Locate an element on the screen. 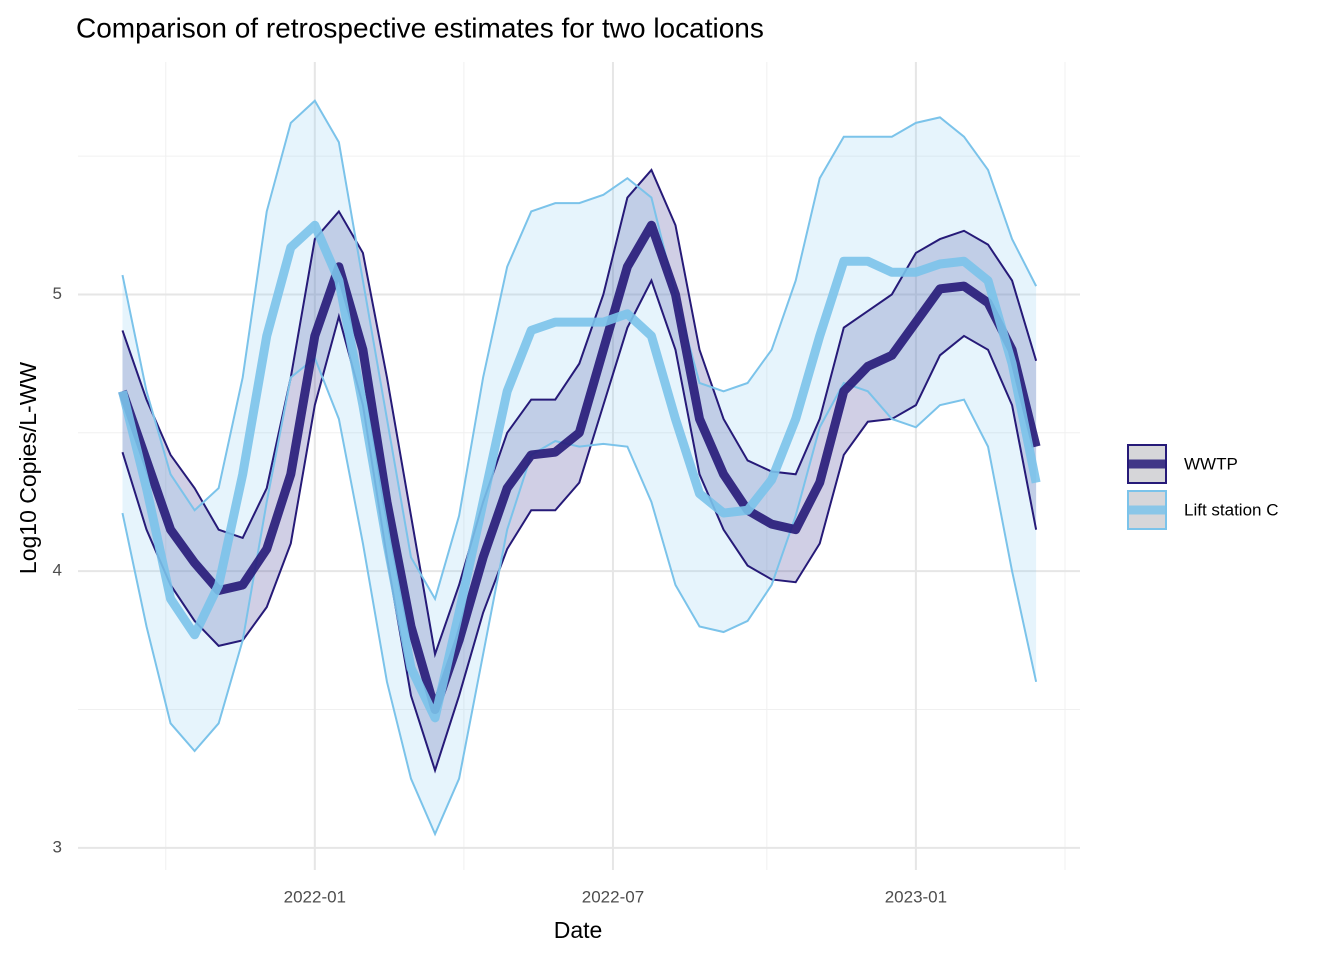 The image size is (1344, 960). x-tick-label: 2022-07 is located at coordinates (613, 896).